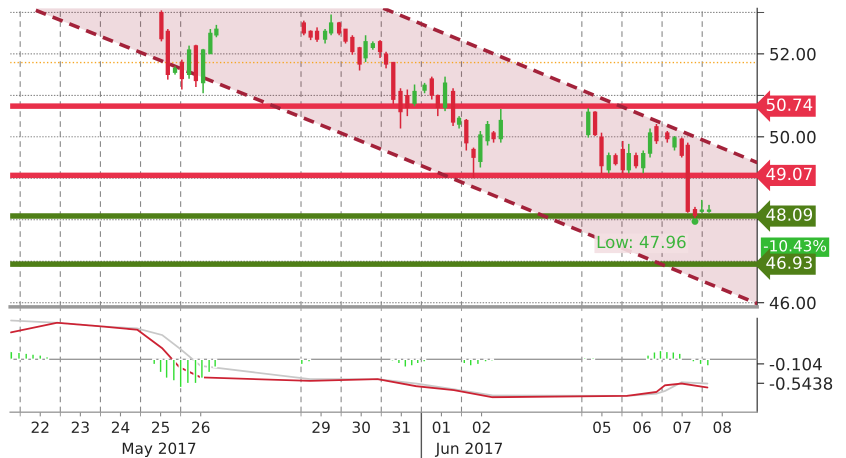  What do you see at coordinates (601, 427) in the screenshot?
I see `x-tick-label: 05` at bounding box center [601, 427].